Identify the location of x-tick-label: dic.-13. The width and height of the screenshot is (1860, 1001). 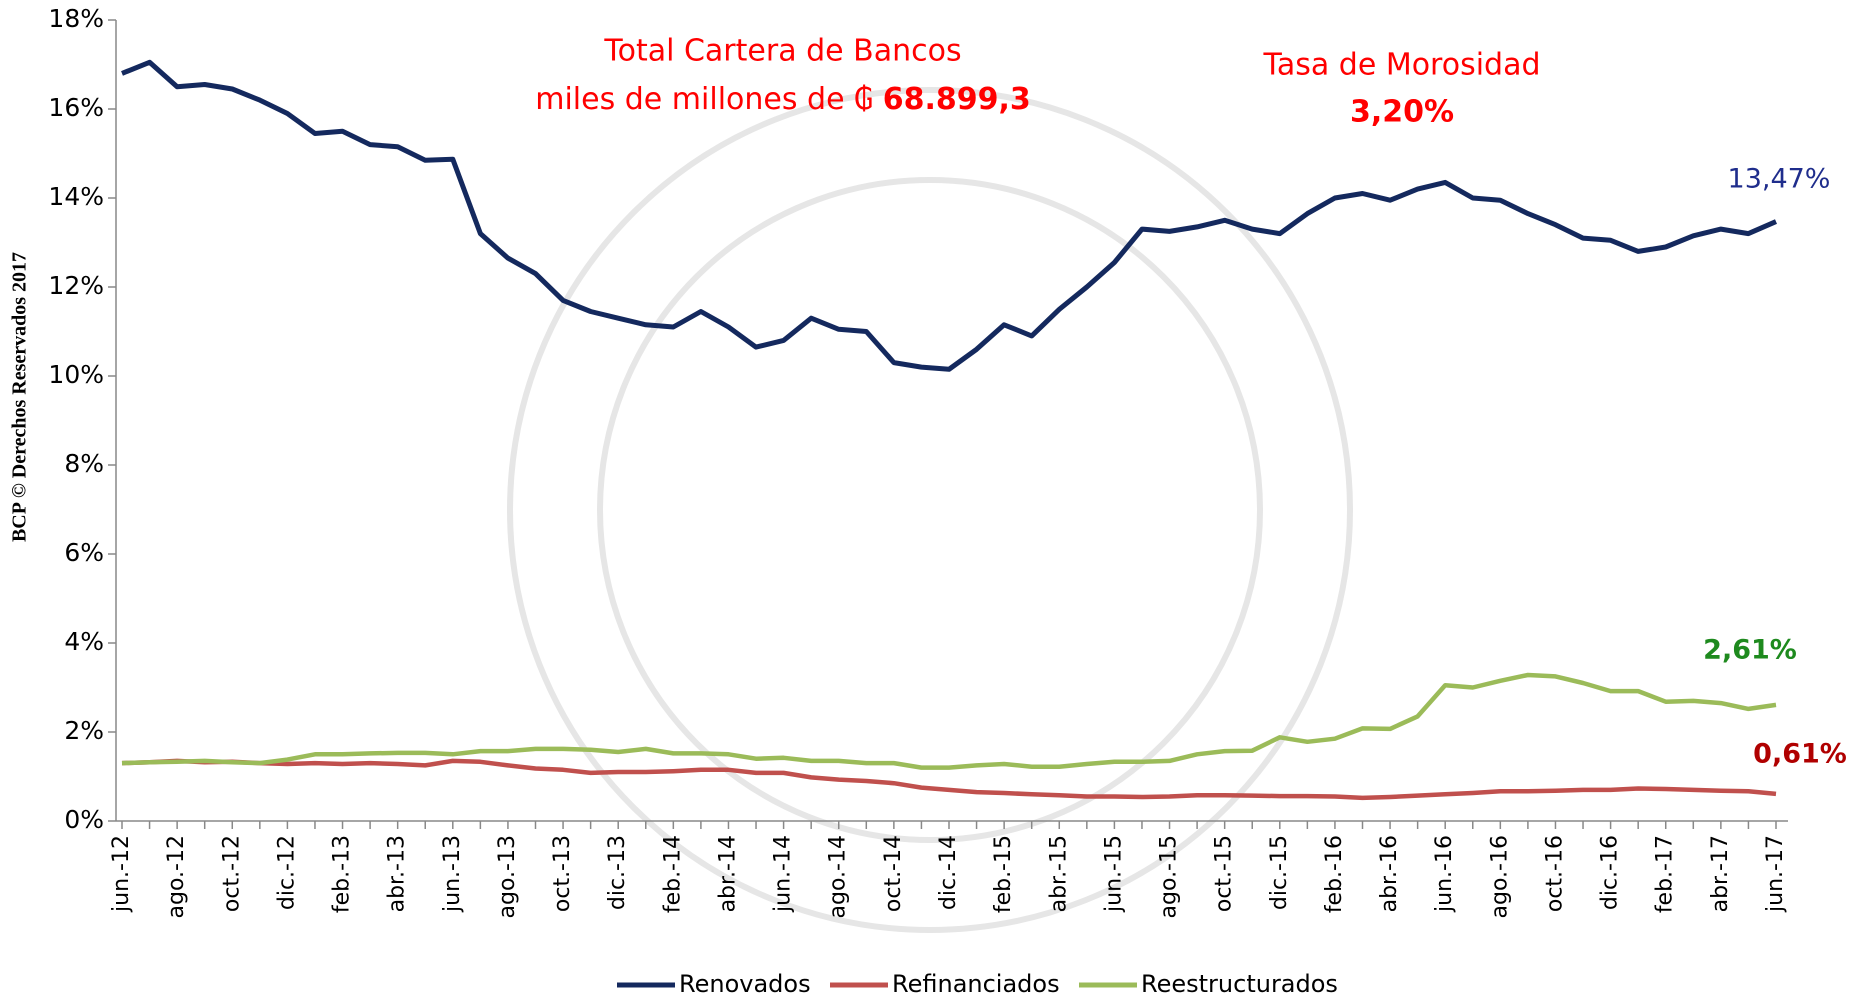
(617, 872).